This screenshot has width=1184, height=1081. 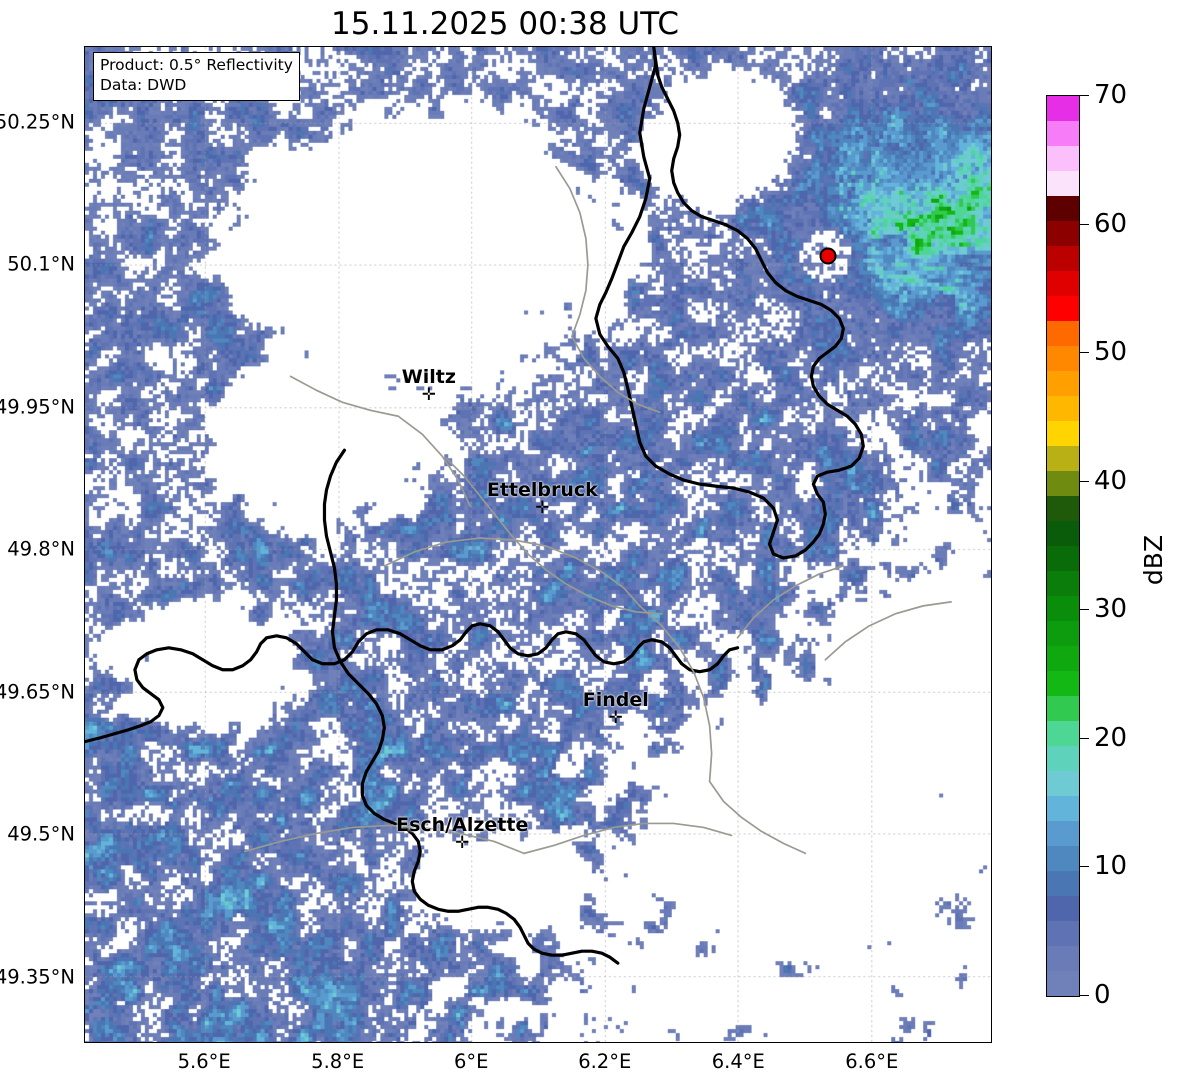 I want to click on page-title: 15.11.2025 00:38 UTC, so click(x=505, y=24).